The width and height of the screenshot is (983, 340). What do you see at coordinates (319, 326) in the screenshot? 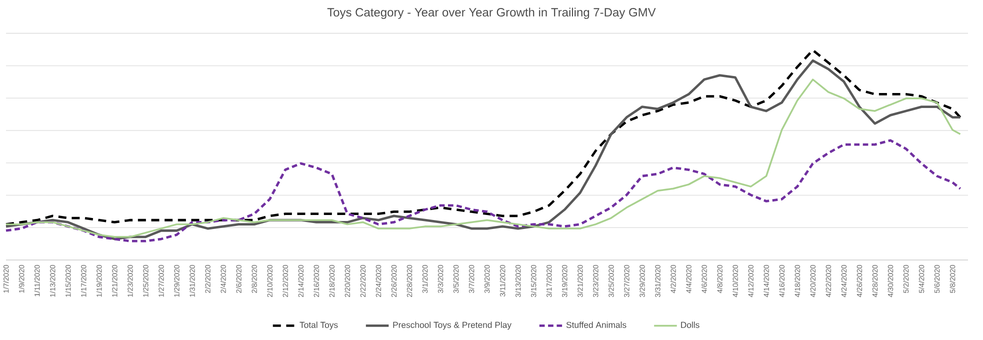
I see `legend-label: Total Toys` at bounding box center [319, 326].